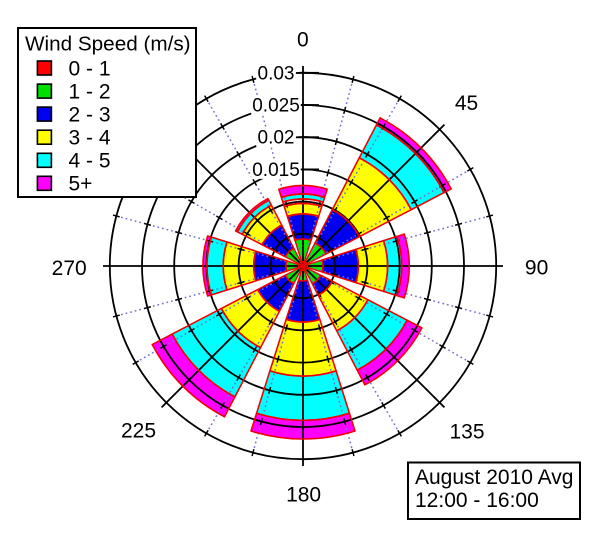 Image resolution: width=600 pixels, height=542 pixels. I want to click on svg-text: 2 - 3, so click(90, 114).